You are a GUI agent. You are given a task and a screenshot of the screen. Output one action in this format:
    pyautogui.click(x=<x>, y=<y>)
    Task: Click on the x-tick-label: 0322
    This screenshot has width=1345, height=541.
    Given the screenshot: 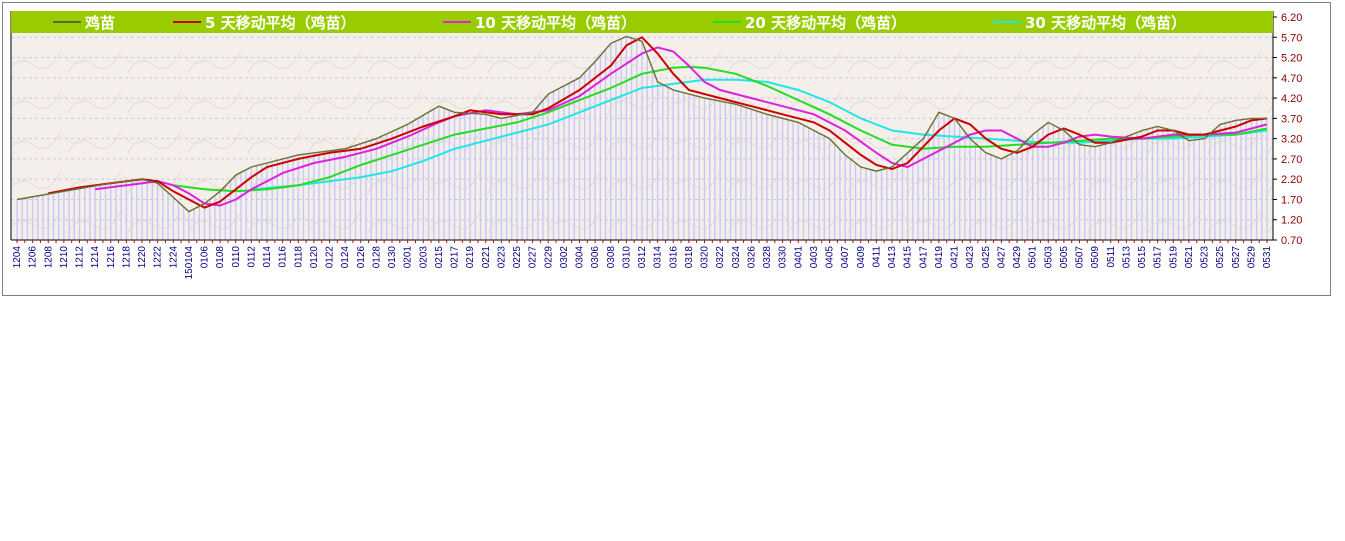 What is the action you would take?
    pyautogui.click(x=720, y=257)
    